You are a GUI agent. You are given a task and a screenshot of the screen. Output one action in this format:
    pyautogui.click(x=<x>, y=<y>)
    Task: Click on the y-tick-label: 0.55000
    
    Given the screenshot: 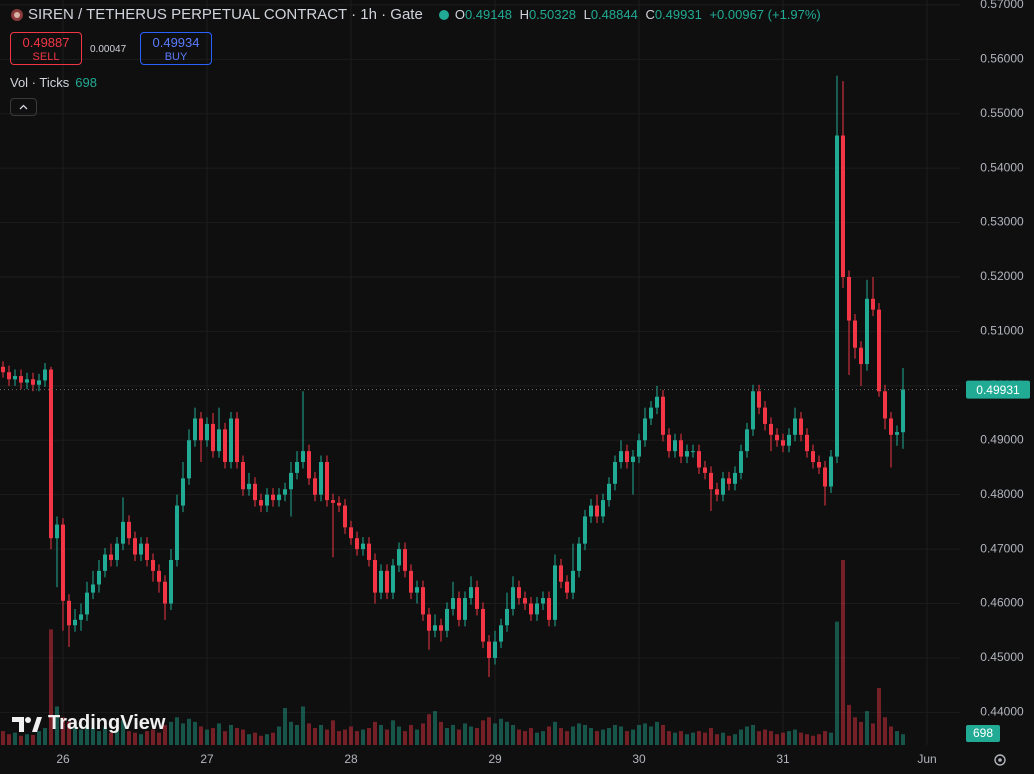 What is the action you would take?
    pyautogui.click(x=1002, y=113)
    